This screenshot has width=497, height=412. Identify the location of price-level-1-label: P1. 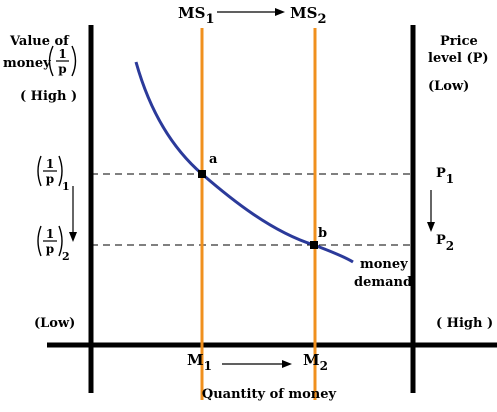
(445, 176).